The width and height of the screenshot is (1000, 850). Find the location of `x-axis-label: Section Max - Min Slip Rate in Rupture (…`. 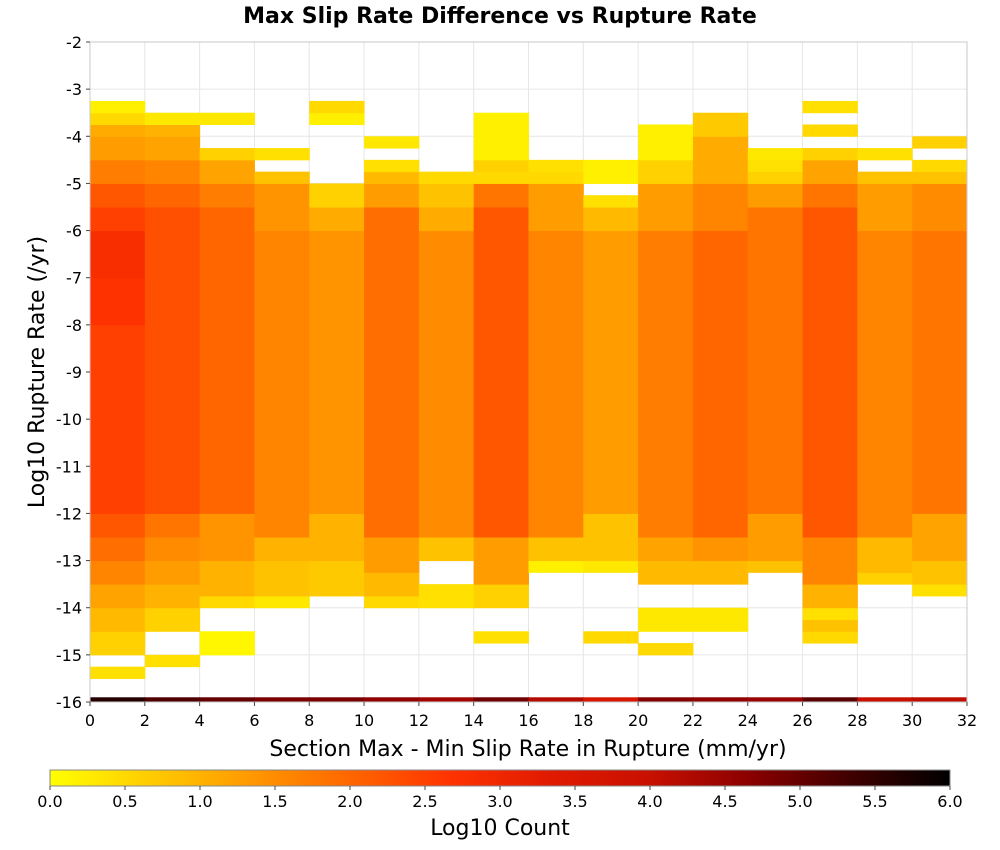

x-axis-label: Section Max - Min Slip Rate in Rupture (… is located at coordinates (527, 749).